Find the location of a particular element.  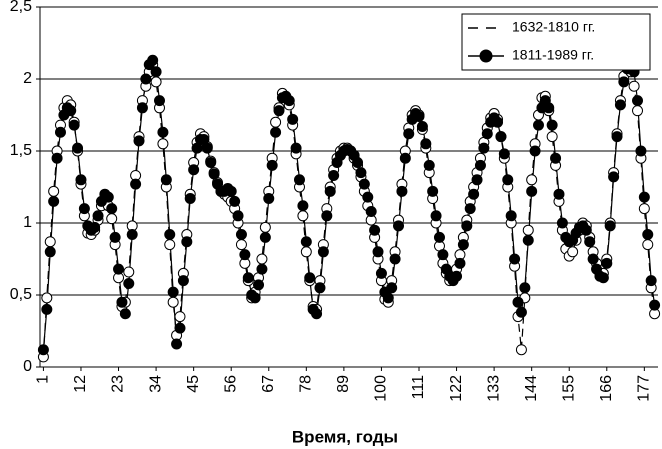

x-tick-label: 12 is located at coordinates (80, 384).